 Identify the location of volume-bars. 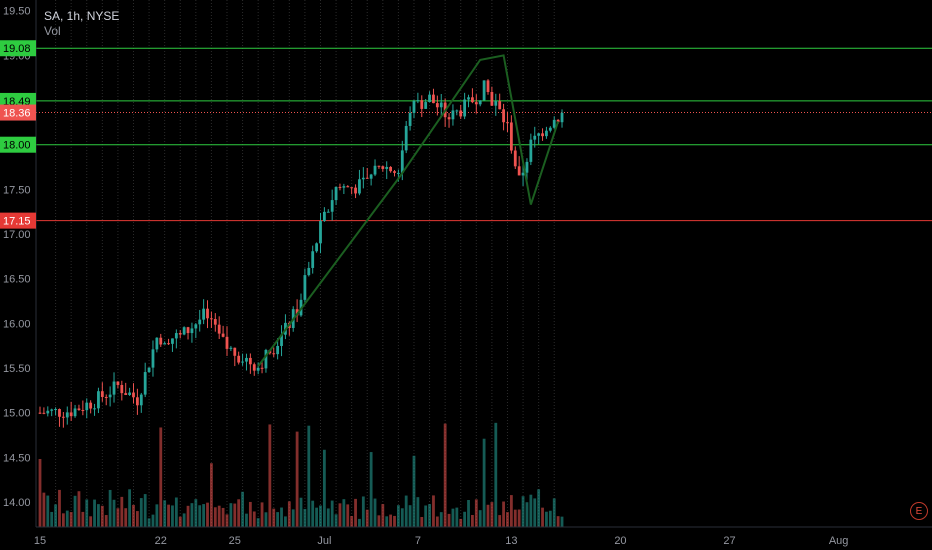
(301, 474).